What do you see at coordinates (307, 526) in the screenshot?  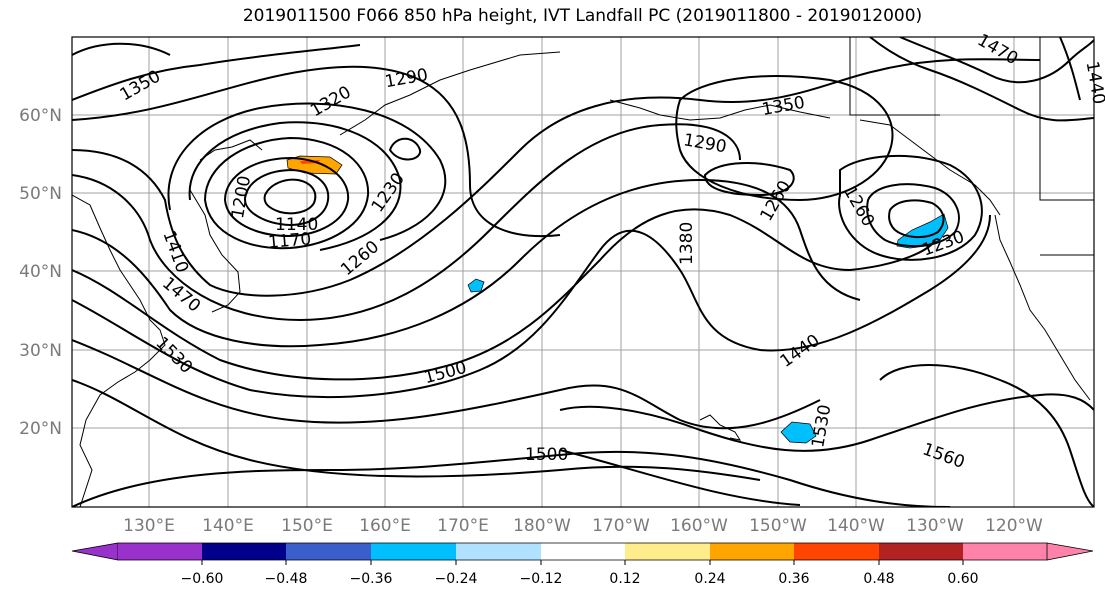 I see `lon-label: 150°E` at bounding box center [307, 526].